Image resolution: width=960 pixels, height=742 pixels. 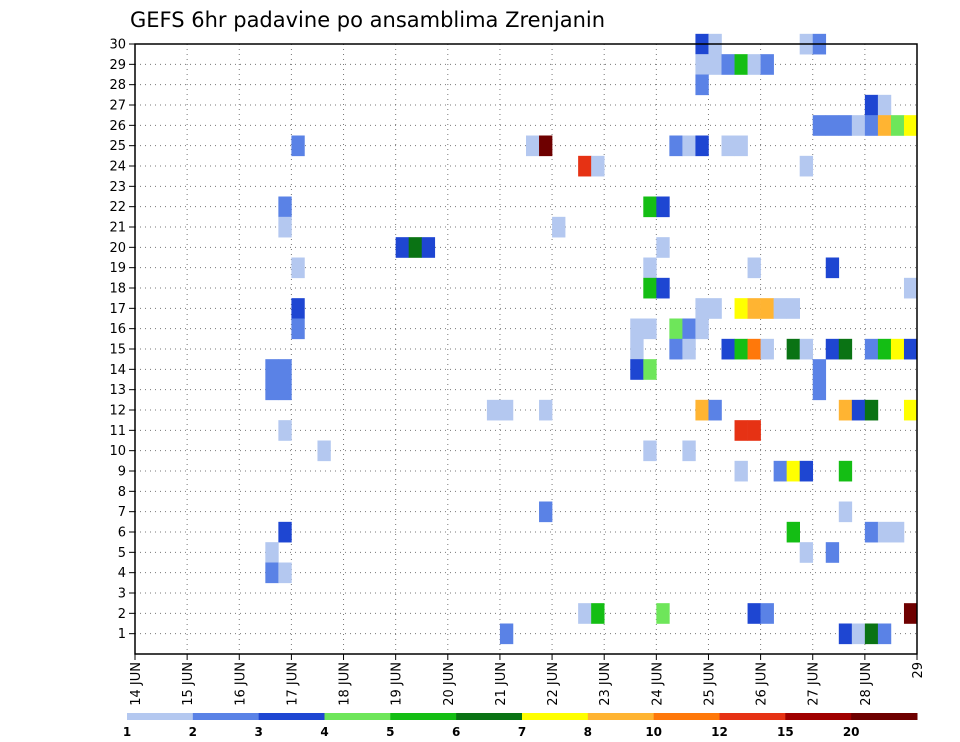 I want to click on colorbar-label: 15, so click(x=785, y=732).